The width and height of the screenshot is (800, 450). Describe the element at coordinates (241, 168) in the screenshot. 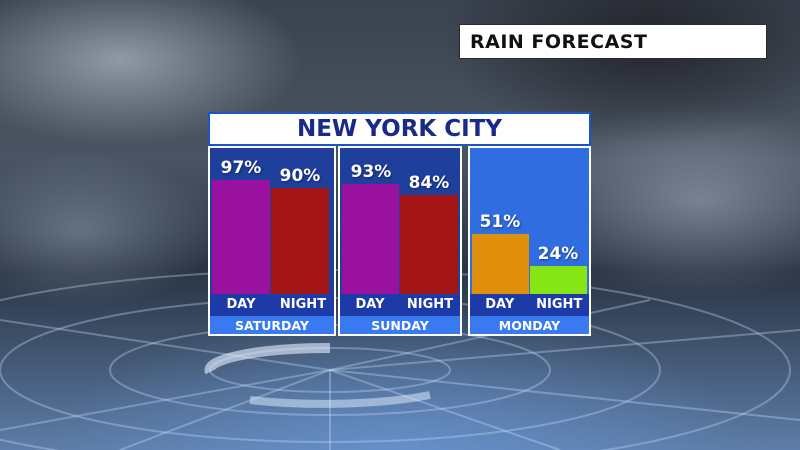

I see `pct-saturday-day: 97%` at that location.